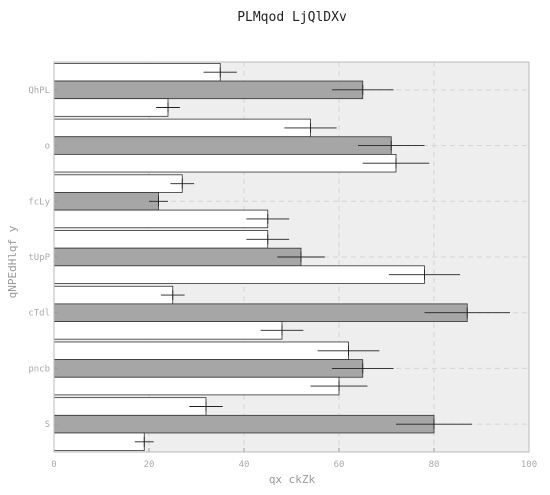 The width and height of the screenshot is (550, 495). I want to click on y-tick-label: pncb, so click(39, 369).